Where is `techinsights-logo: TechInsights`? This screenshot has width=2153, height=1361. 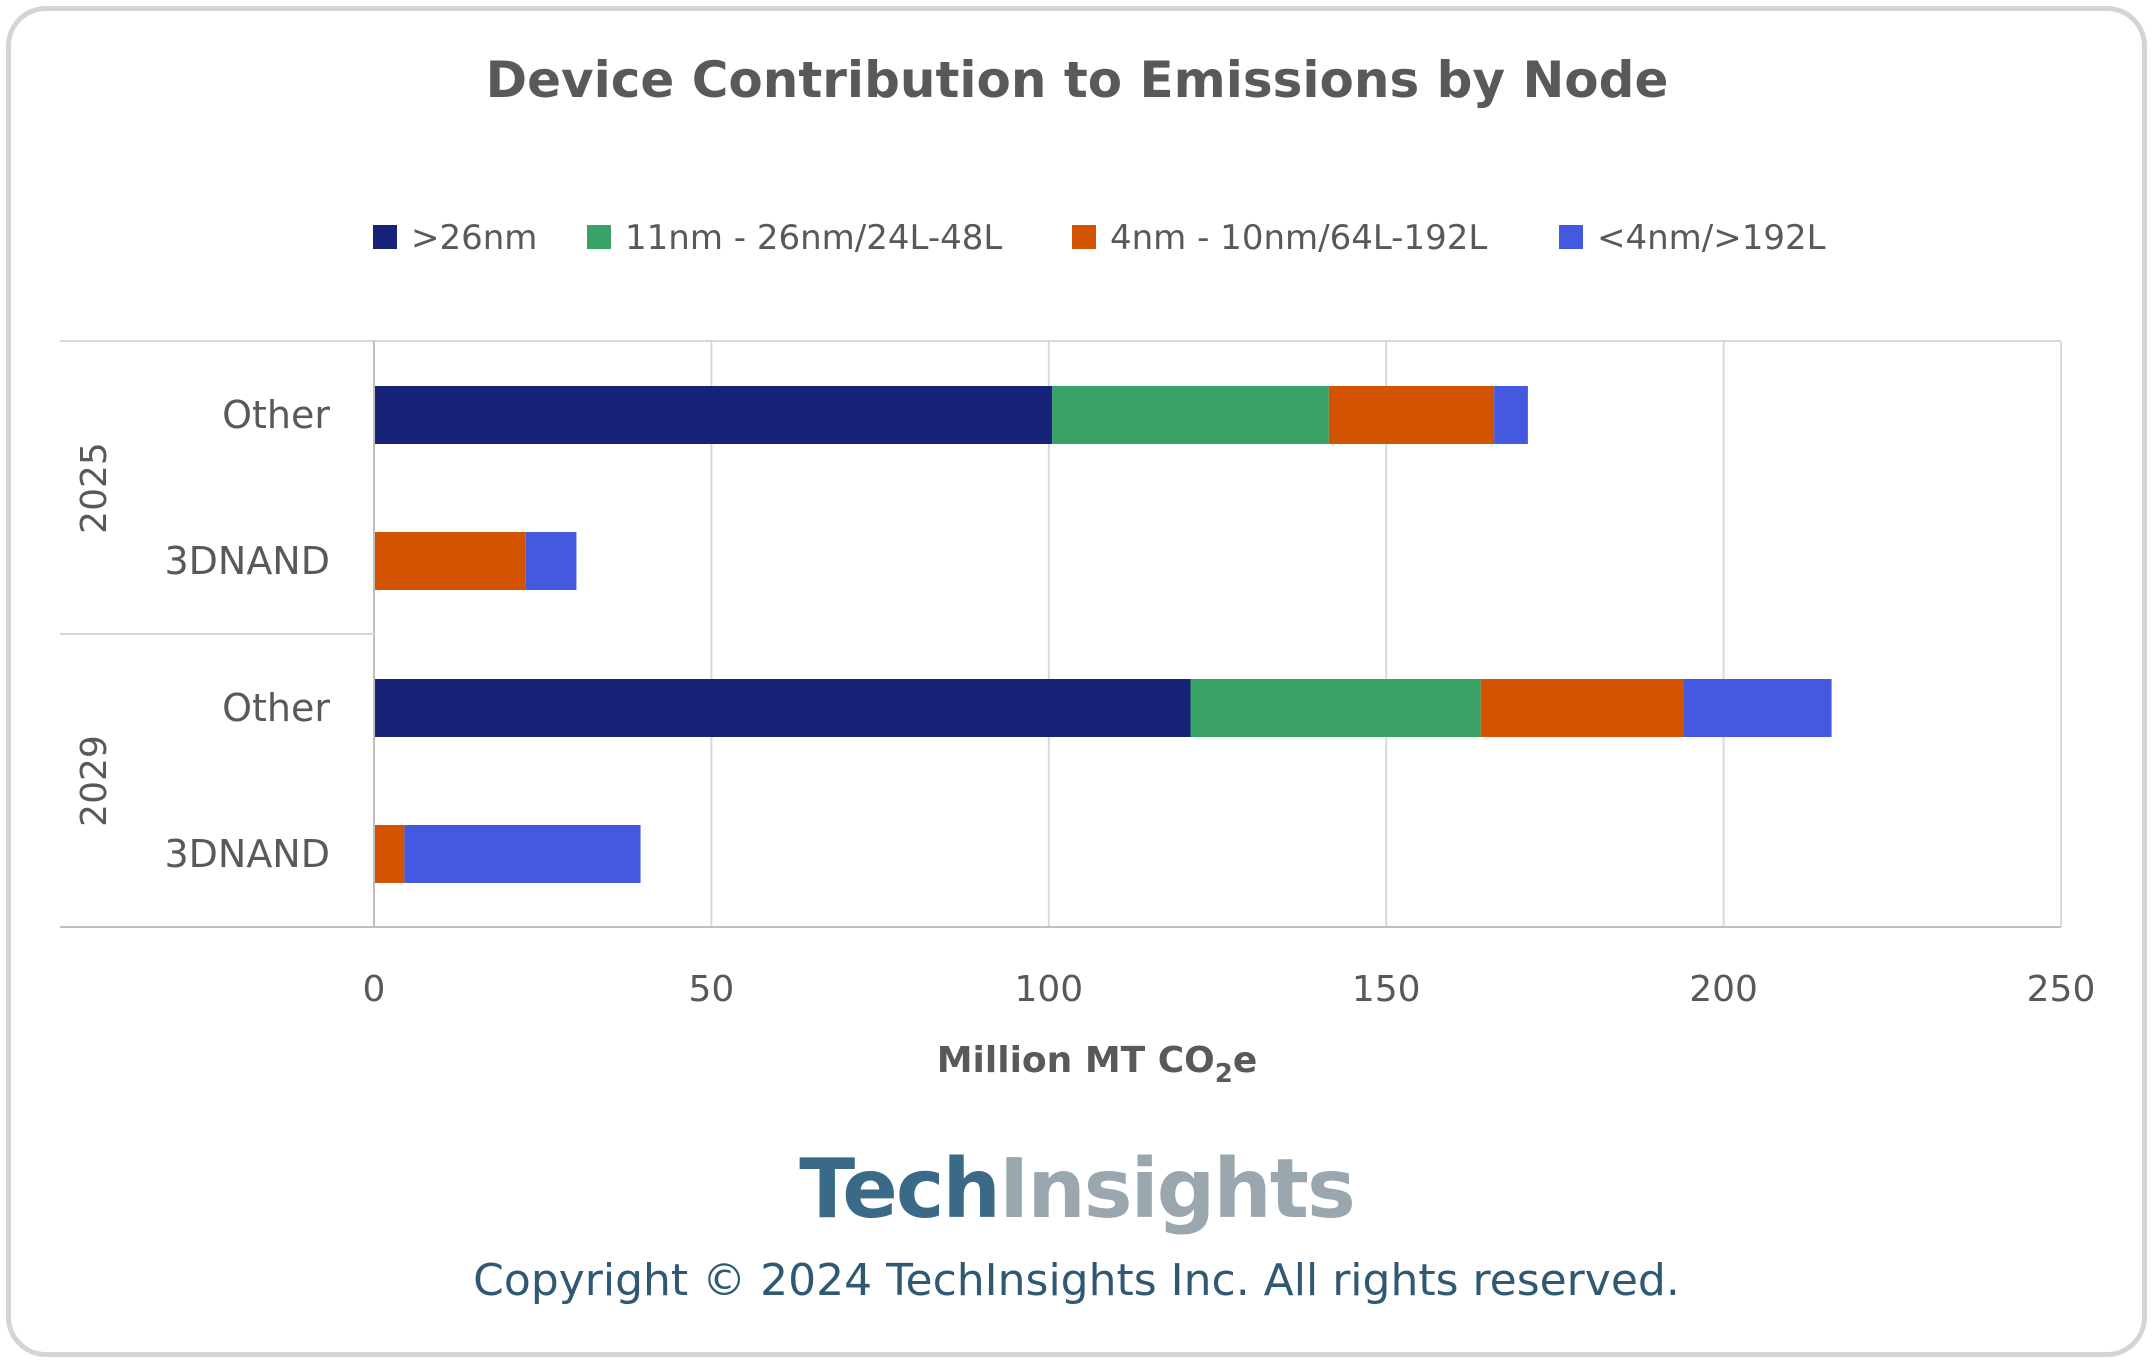
techinsights-logo: TechInsights is located at coordinates (1076, 1190).